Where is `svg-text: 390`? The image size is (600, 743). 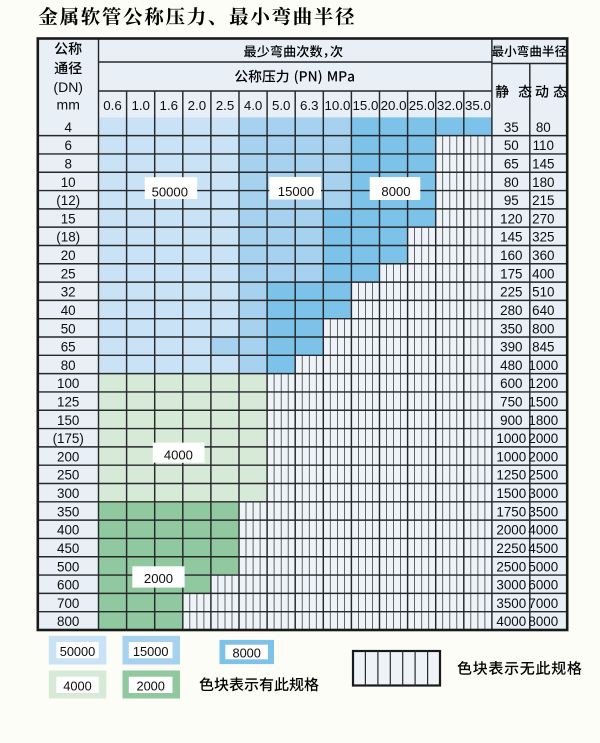
svg-text: 390 is located at coordinates (511, 347).